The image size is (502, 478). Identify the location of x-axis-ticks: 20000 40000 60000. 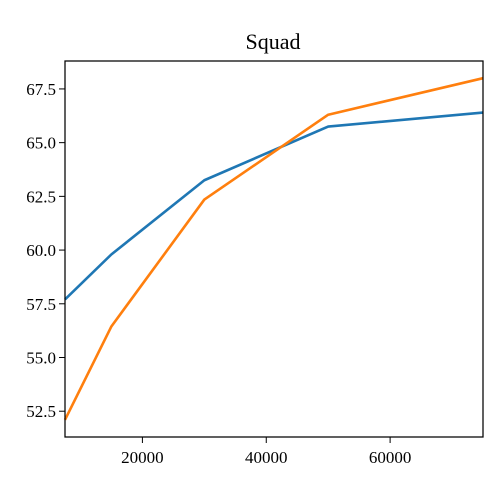
(266, 452).